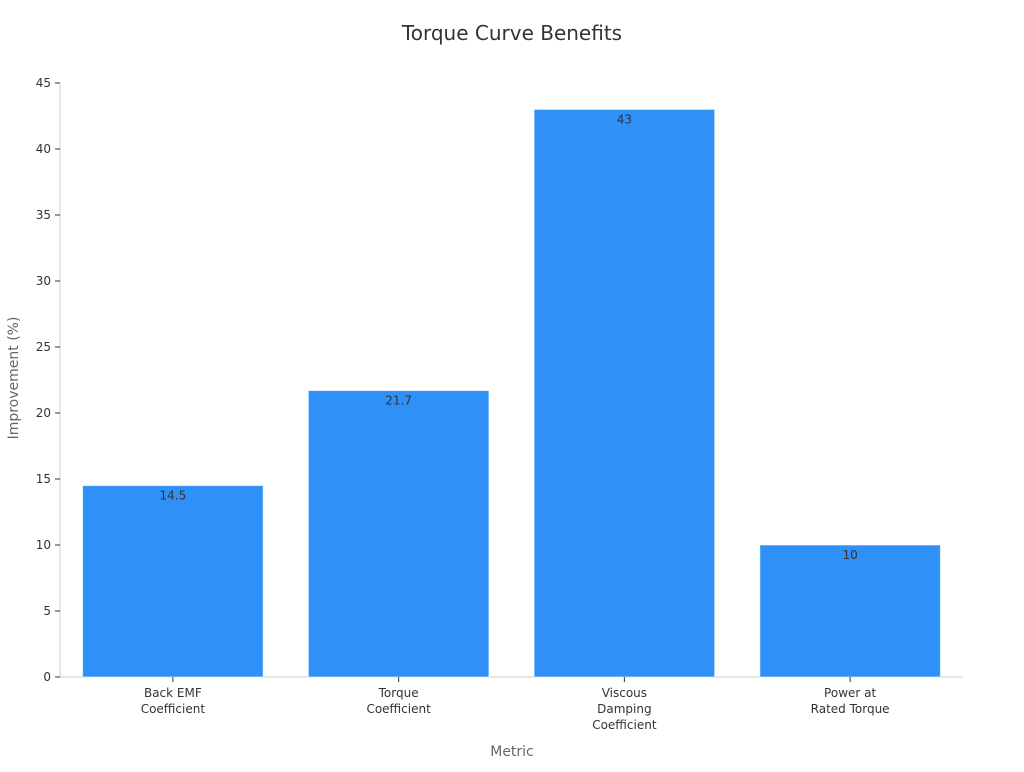  I want to click on x-axis-label: Metric, so click(512, 752).